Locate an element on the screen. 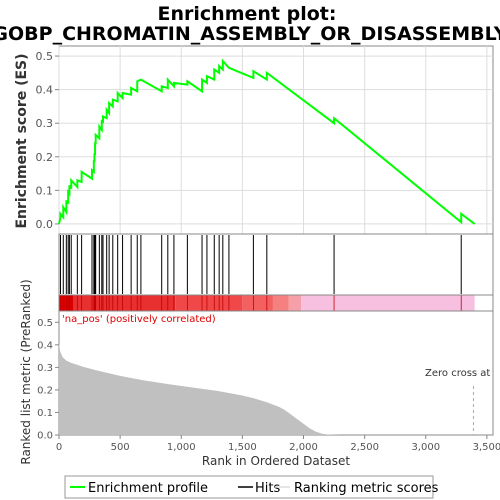 Image resolution: width=500 pixels, height=500 pixels. metric-y-axis-label: Ranked list metric (PreRanked) is located at coordinates (26, 371).